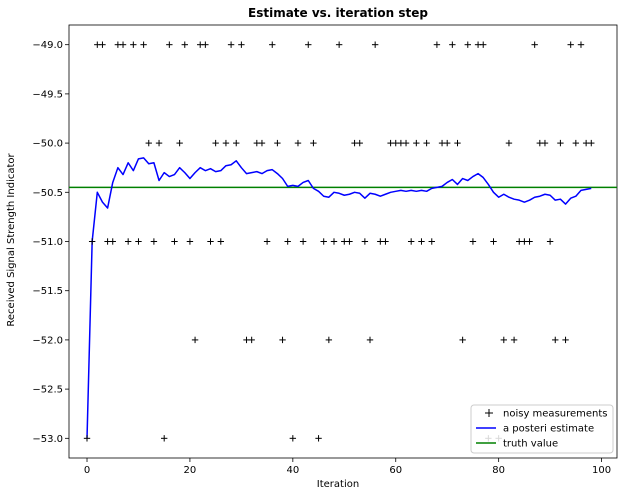 The width and height of the screenshot is (624, 496). I want to click on y-tick-label: −50.5, so click(47, 193).